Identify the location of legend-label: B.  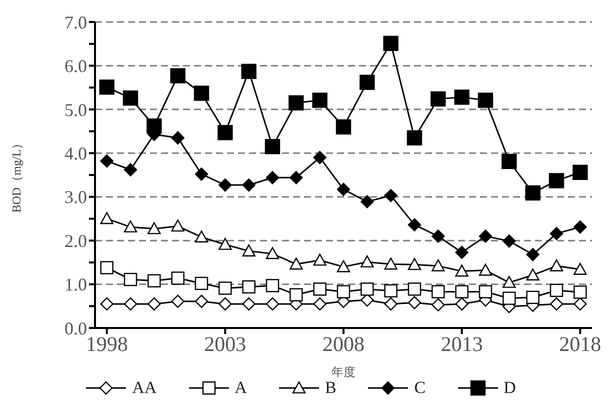
(330, 388).